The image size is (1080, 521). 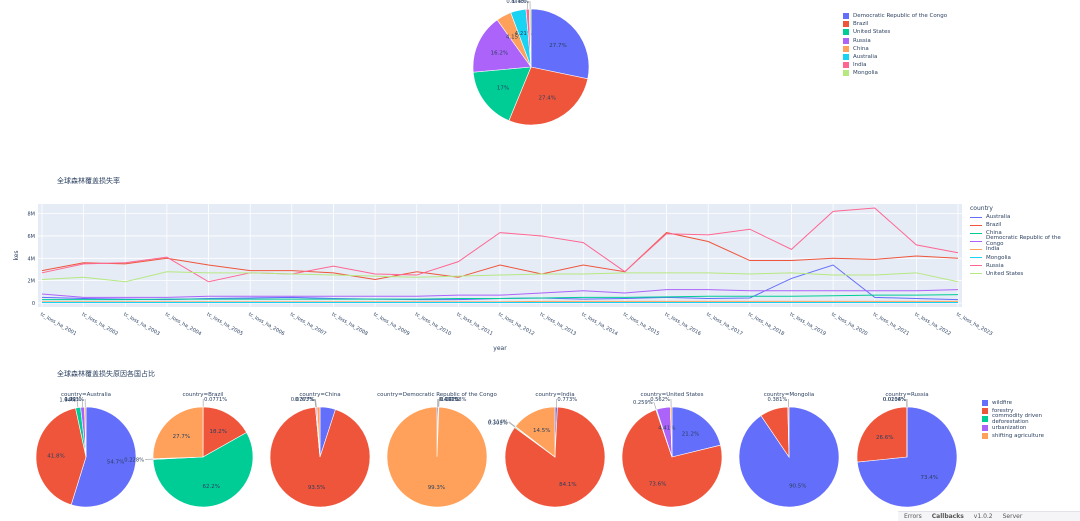 I want to click on legend-label: Democratic Republic of the Congo, so click(x=900, y=16).